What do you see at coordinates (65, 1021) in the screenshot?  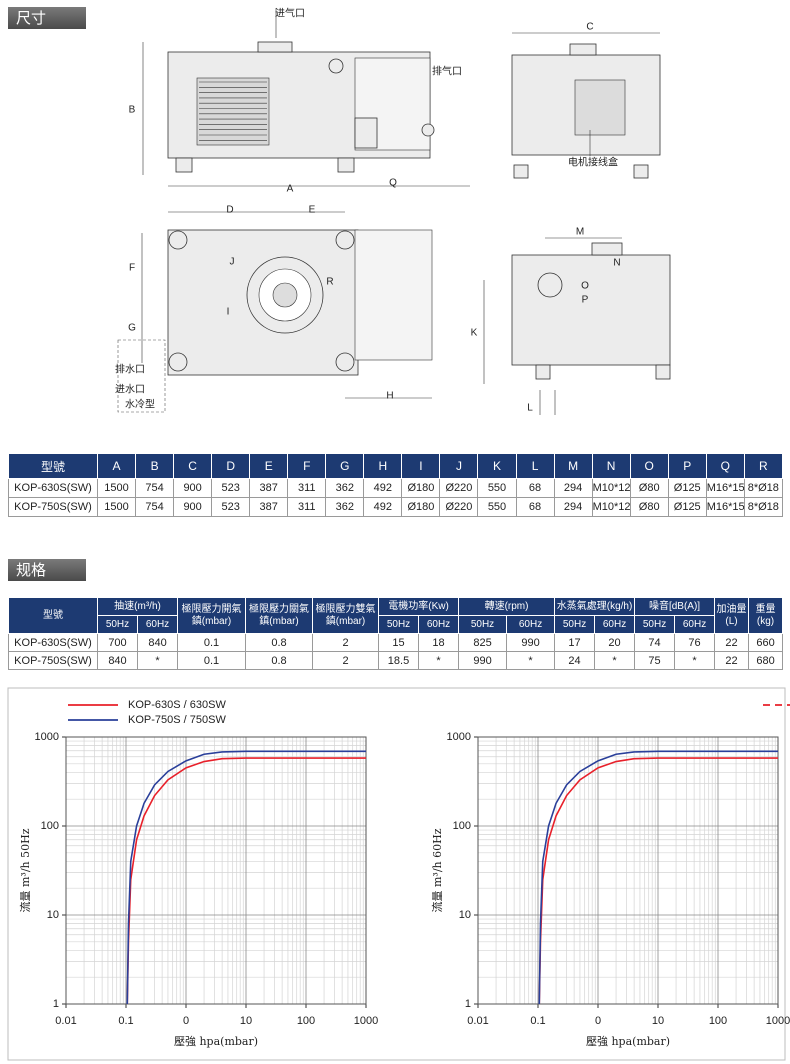 I see `x-tick-label: 0.01` at bounding box center [65, 1021].